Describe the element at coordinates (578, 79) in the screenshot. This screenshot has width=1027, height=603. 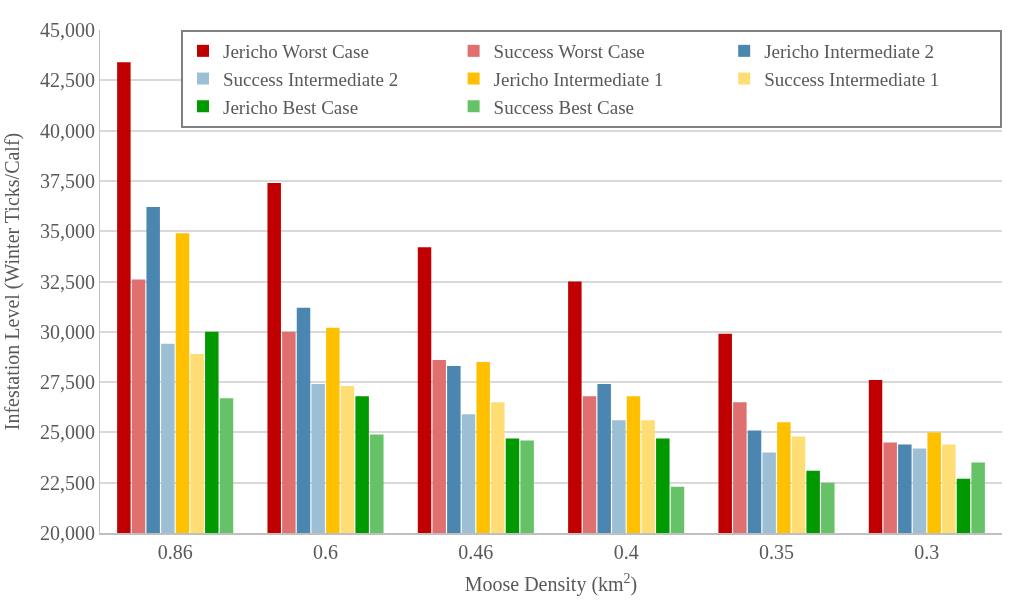
I see `legend-label: Jericho Intermediate 1` at that location.